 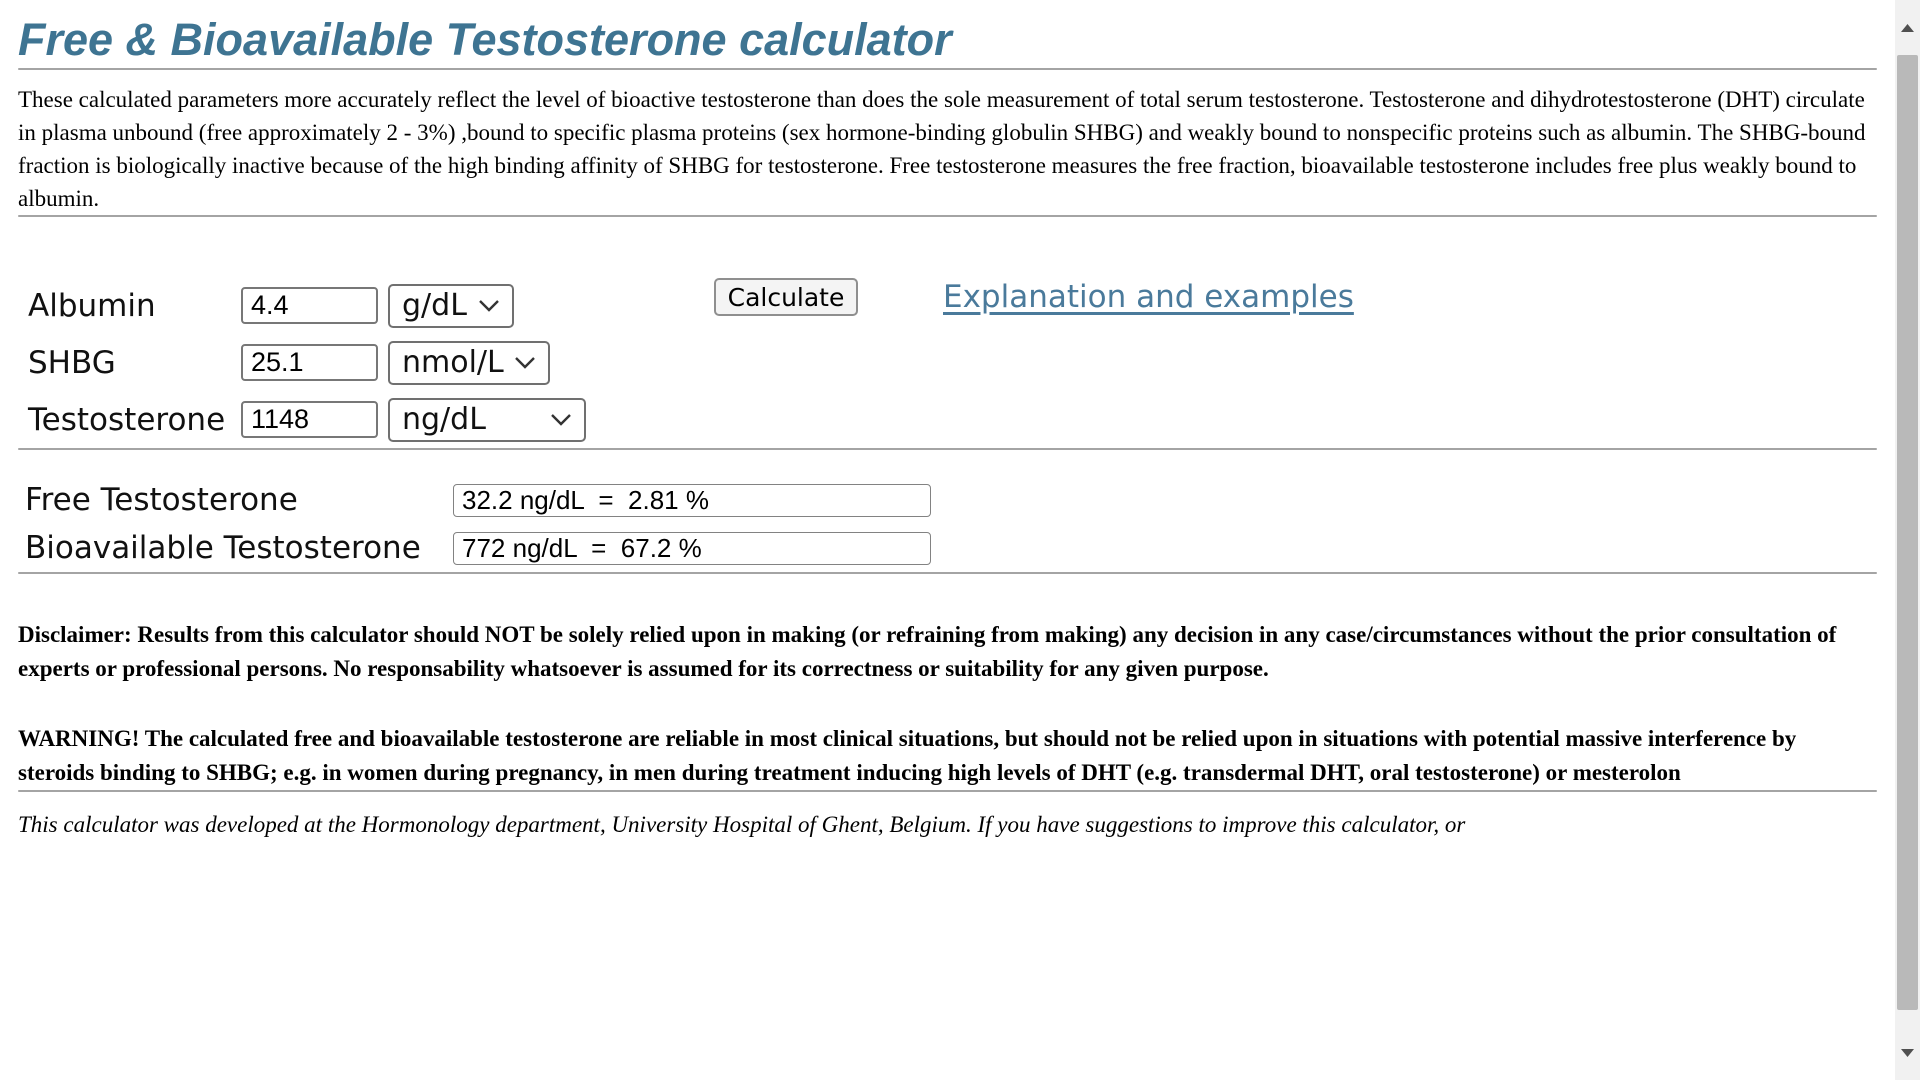 What do you see at coordinates (223, 548) in the screenshot?
I see `bioavailable-testosterone-label: Bioavailable Testosterone` at bounding box center [223, 548].